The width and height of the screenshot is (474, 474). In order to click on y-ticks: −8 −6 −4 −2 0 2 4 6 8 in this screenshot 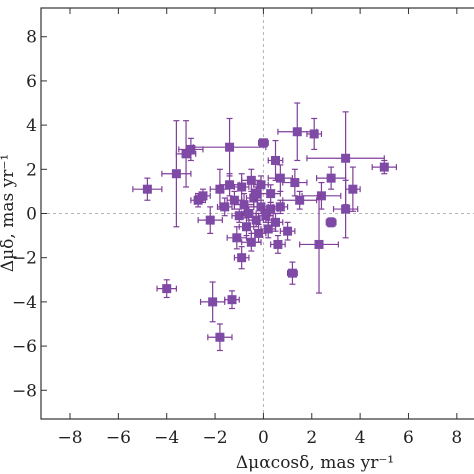, I will do `click(29, 214)`.